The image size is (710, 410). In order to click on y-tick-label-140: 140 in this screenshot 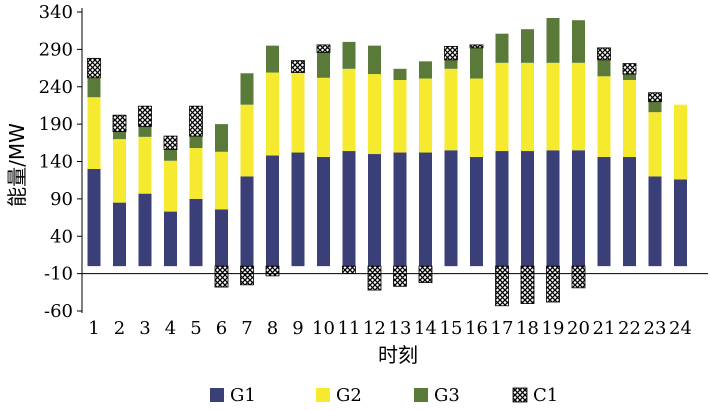, I will do `click(56, 162)`.